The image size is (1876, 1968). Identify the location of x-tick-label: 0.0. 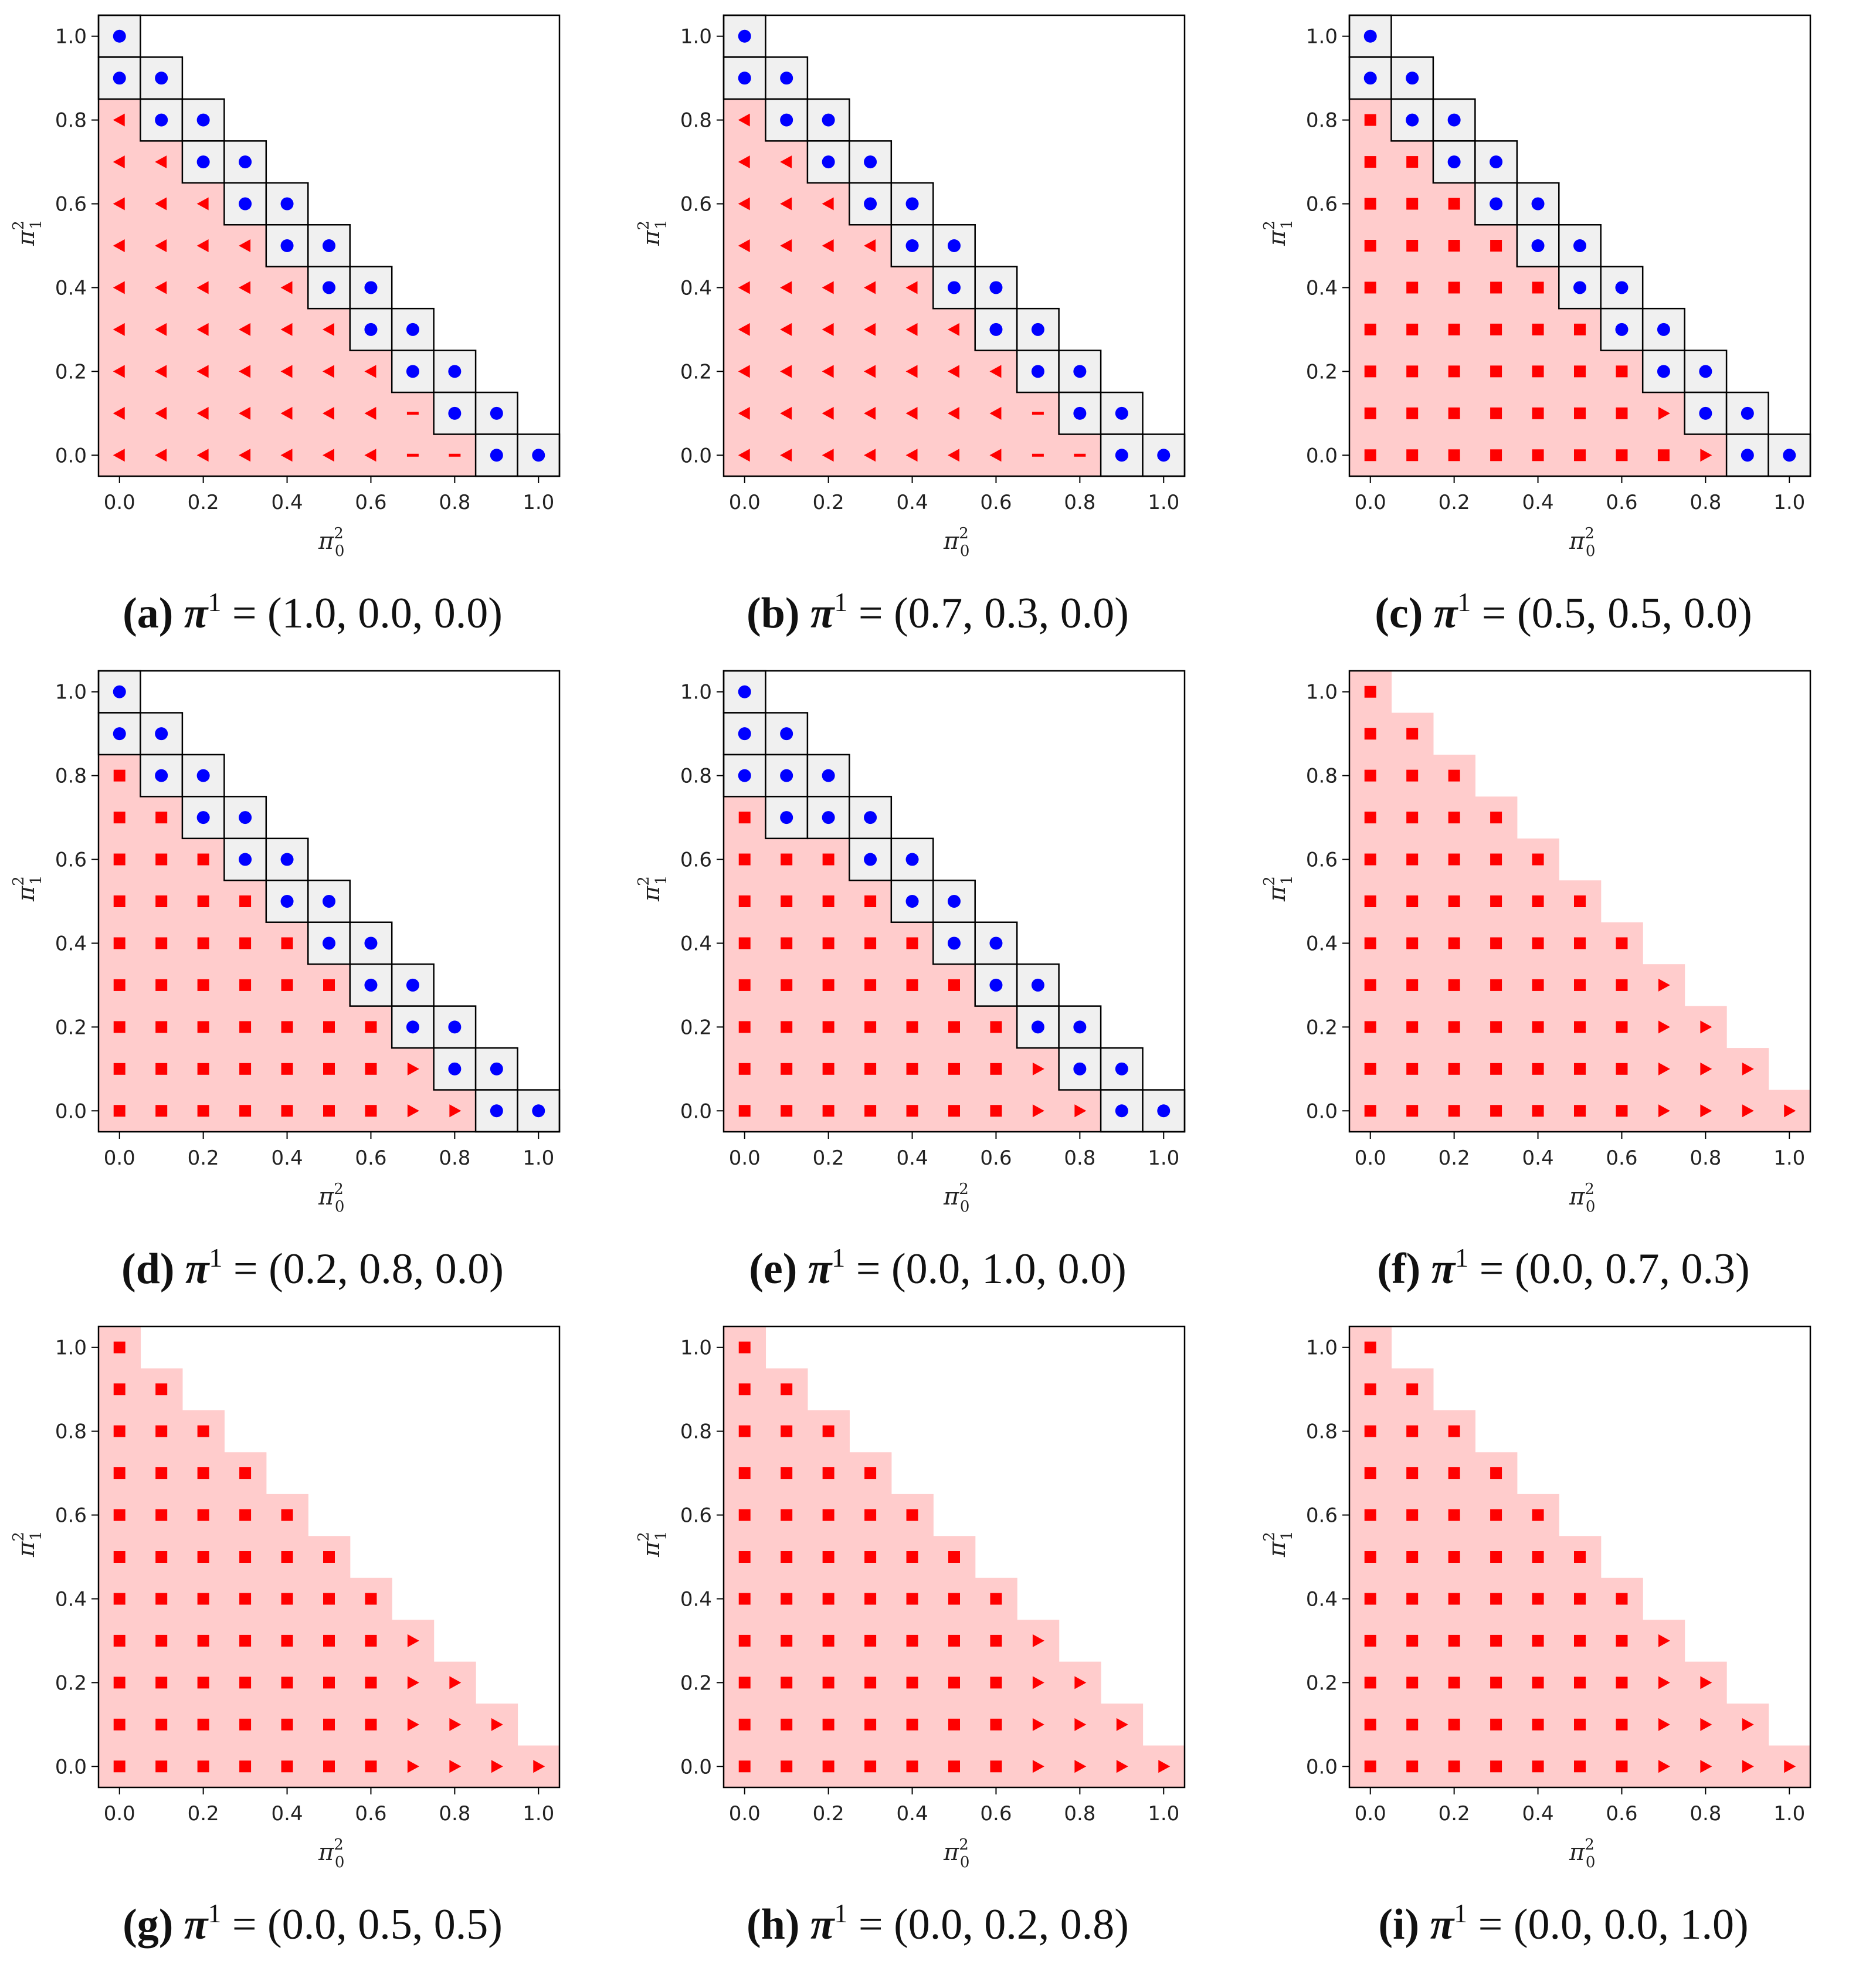
(745, 1814).